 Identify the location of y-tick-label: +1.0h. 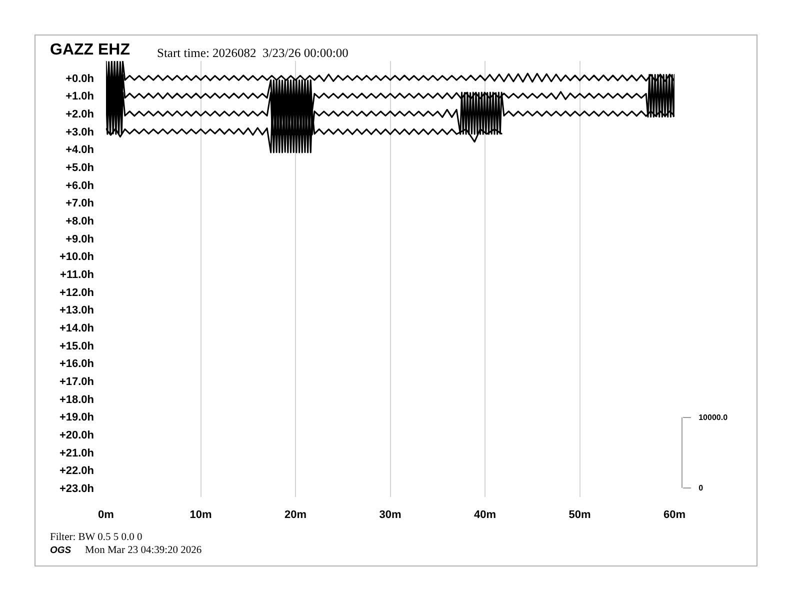
(80, 96).